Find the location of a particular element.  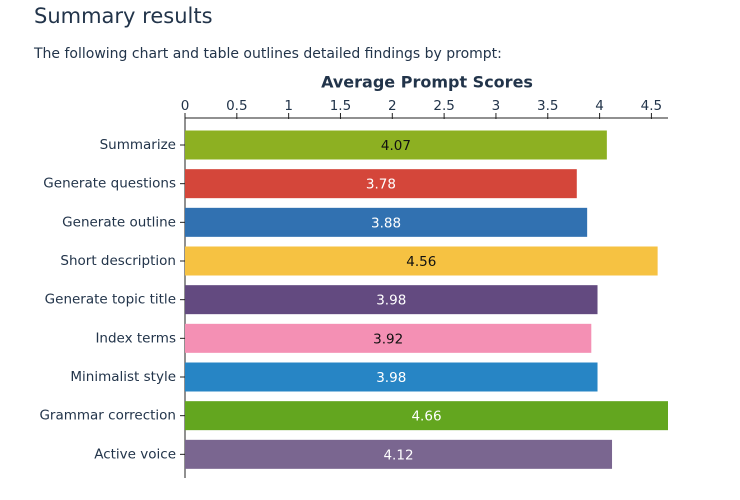

data-label: 4.66 is located at coordinates (426, 417).